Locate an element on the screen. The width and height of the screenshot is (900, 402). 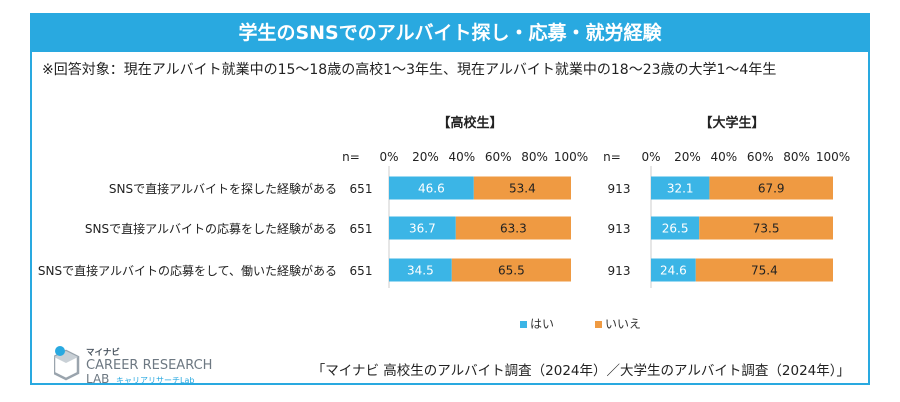
logo-top-text: マイナビ is located at coordinates (103, 352).